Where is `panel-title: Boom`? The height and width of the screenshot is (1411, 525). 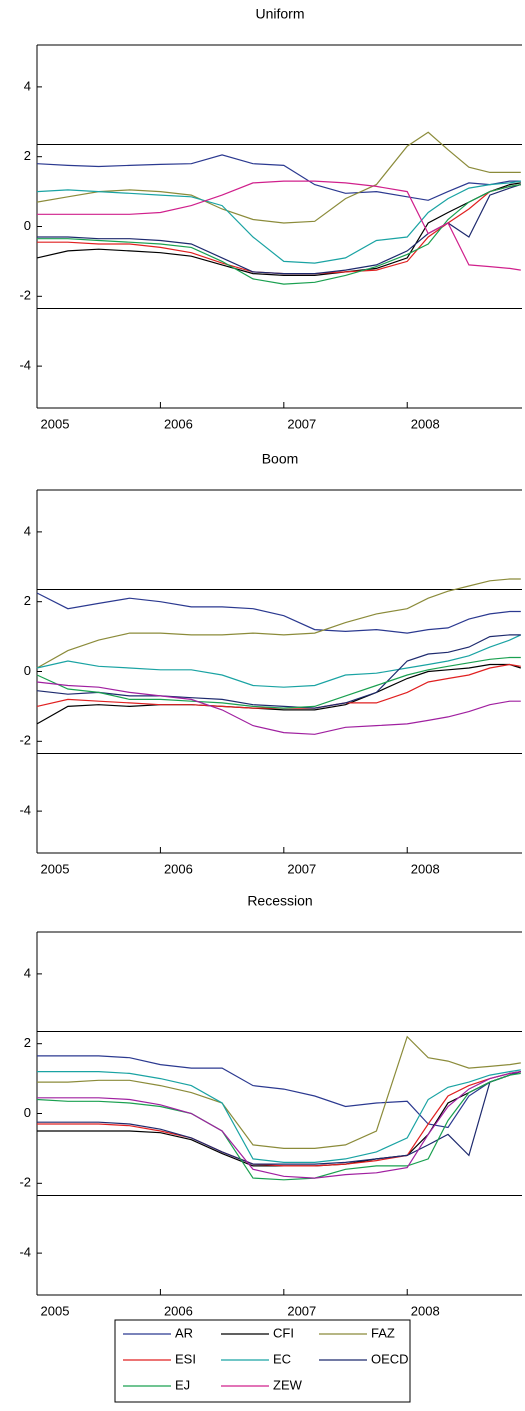 panel-title: Boom is located at coordinates (280, 459).